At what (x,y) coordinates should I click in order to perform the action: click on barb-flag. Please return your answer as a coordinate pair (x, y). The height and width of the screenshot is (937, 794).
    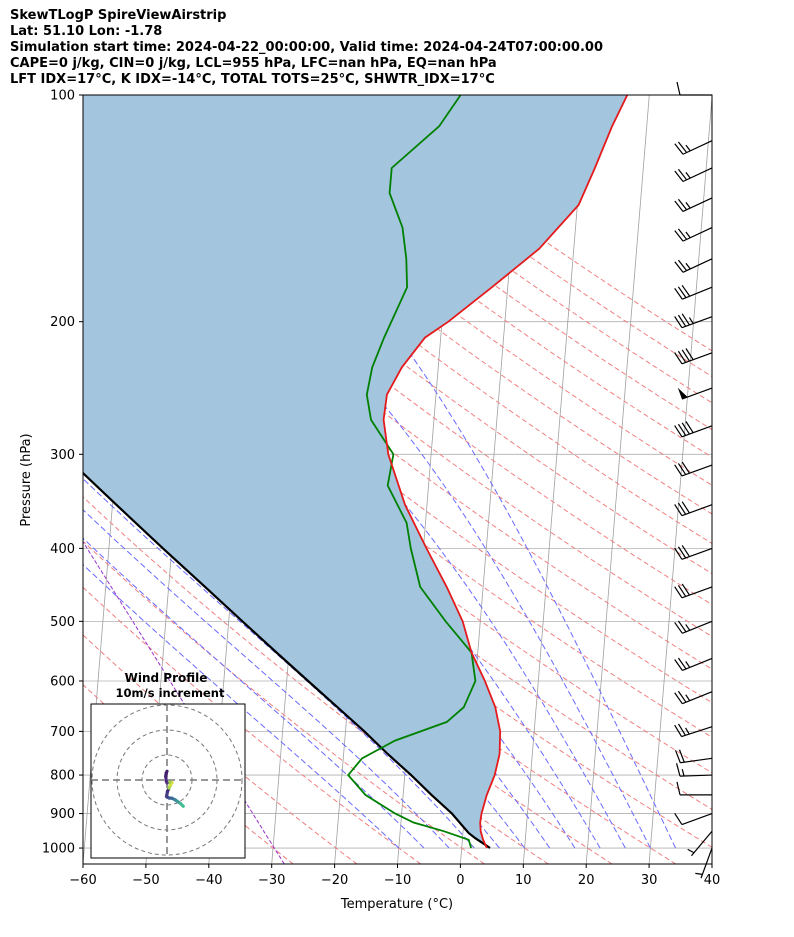
    Looking at the image, I should click on (682, 393).